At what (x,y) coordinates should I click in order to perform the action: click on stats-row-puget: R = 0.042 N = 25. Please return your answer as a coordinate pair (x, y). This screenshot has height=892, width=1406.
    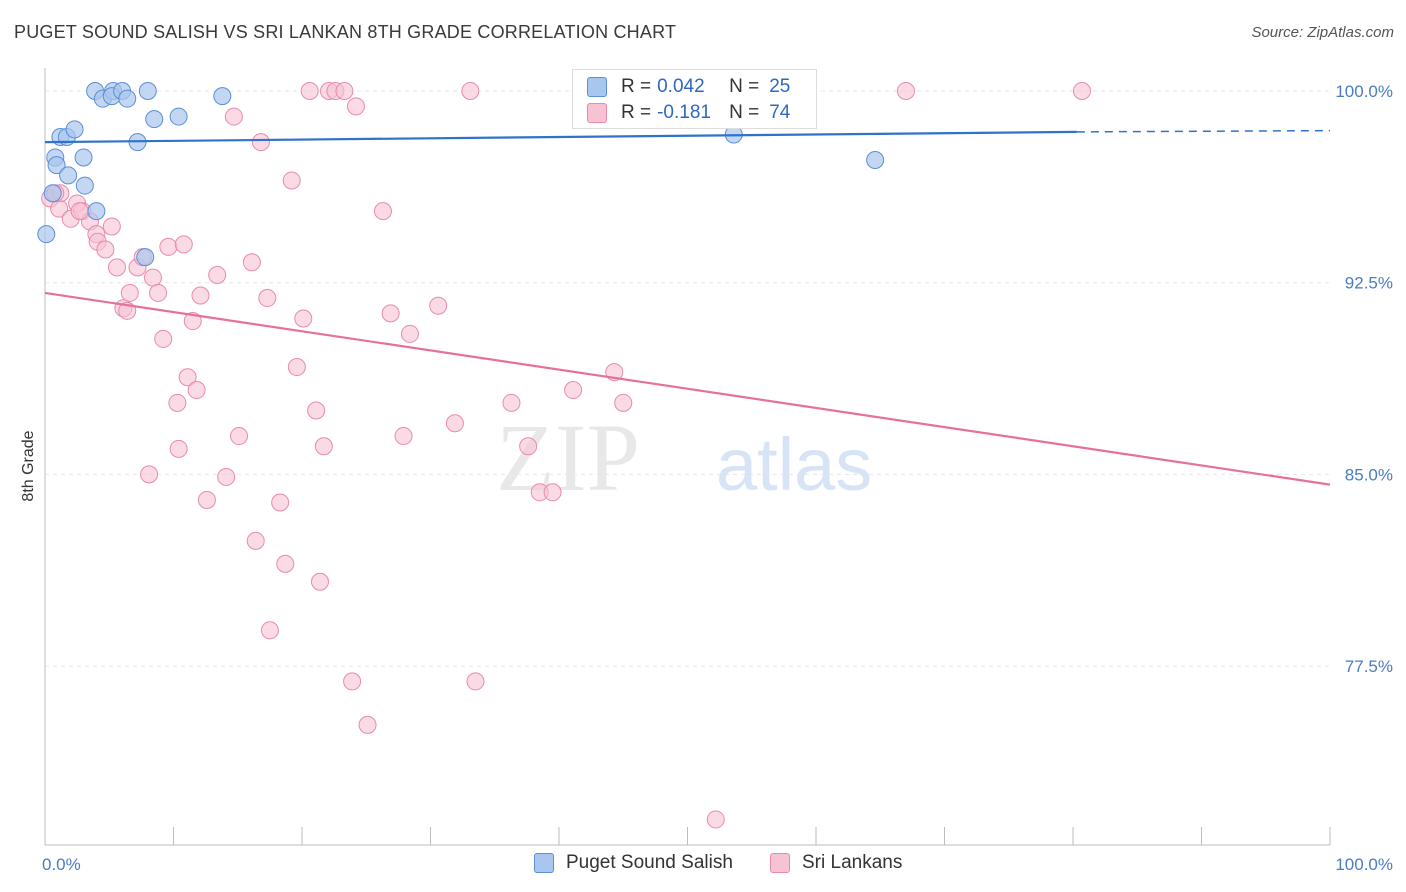
    Looking at the image, I should click on (688, 87).